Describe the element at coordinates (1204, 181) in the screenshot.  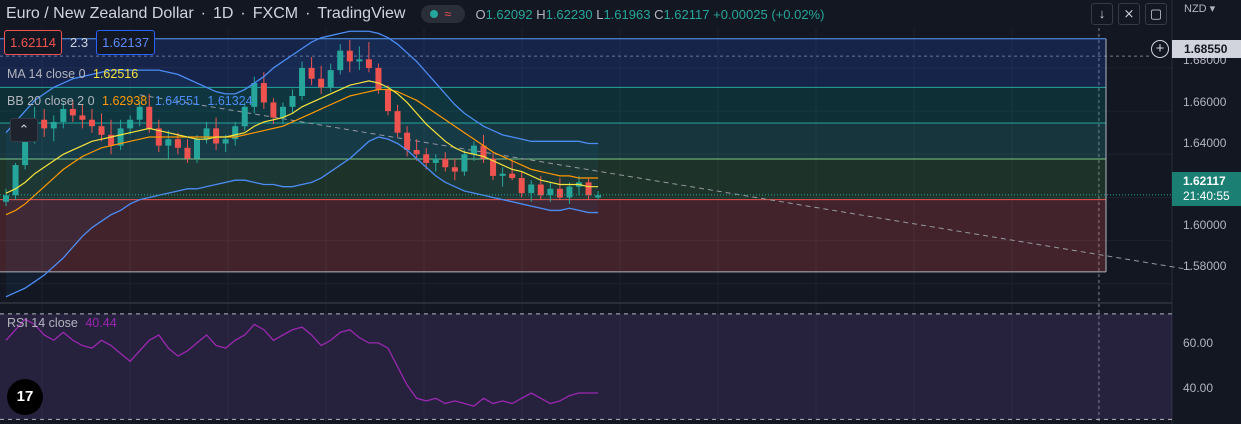
I see `current-price-value: 1.62117` at that location.